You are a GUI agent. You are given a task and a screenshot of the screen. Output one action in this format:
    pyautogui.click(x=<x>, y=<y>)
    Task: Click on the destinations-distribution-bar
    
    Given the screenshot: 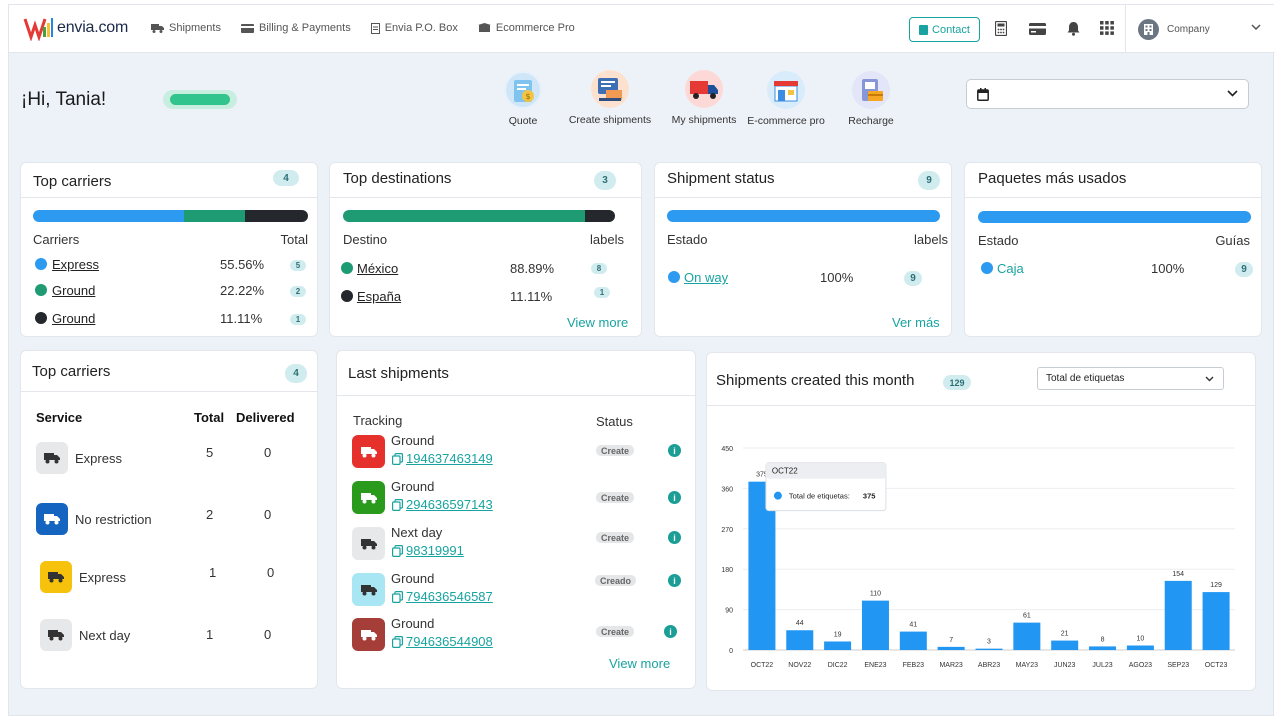 What is the action you would take?
    pyautogui.click(x=479, y=216)
    